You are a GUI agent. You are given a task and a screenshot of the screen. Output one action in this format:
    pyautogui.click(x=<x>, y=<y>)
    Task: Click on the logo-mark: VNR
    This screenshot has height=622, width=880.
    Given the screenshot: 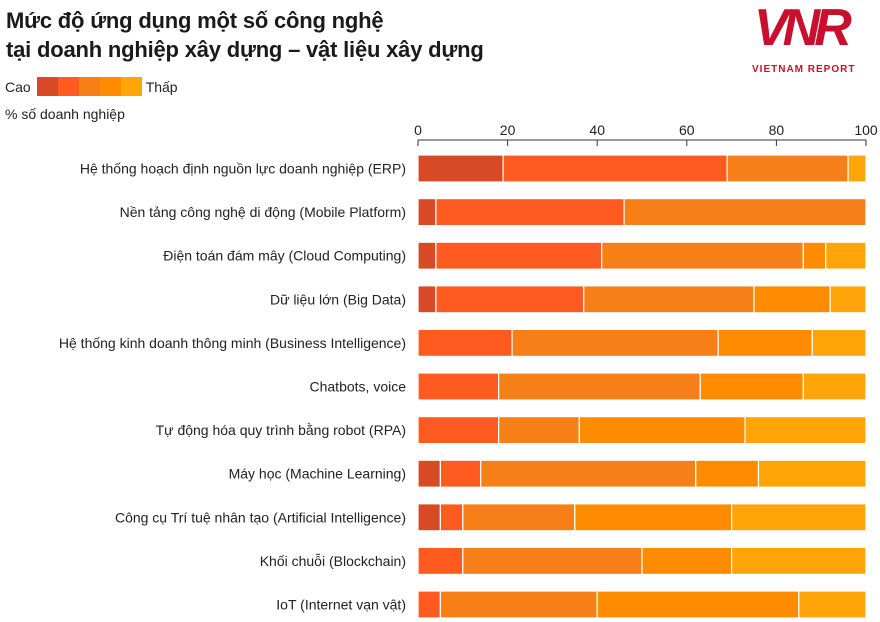 What is the action you would take?
    pyautogui.click(x=803, y=28)
    